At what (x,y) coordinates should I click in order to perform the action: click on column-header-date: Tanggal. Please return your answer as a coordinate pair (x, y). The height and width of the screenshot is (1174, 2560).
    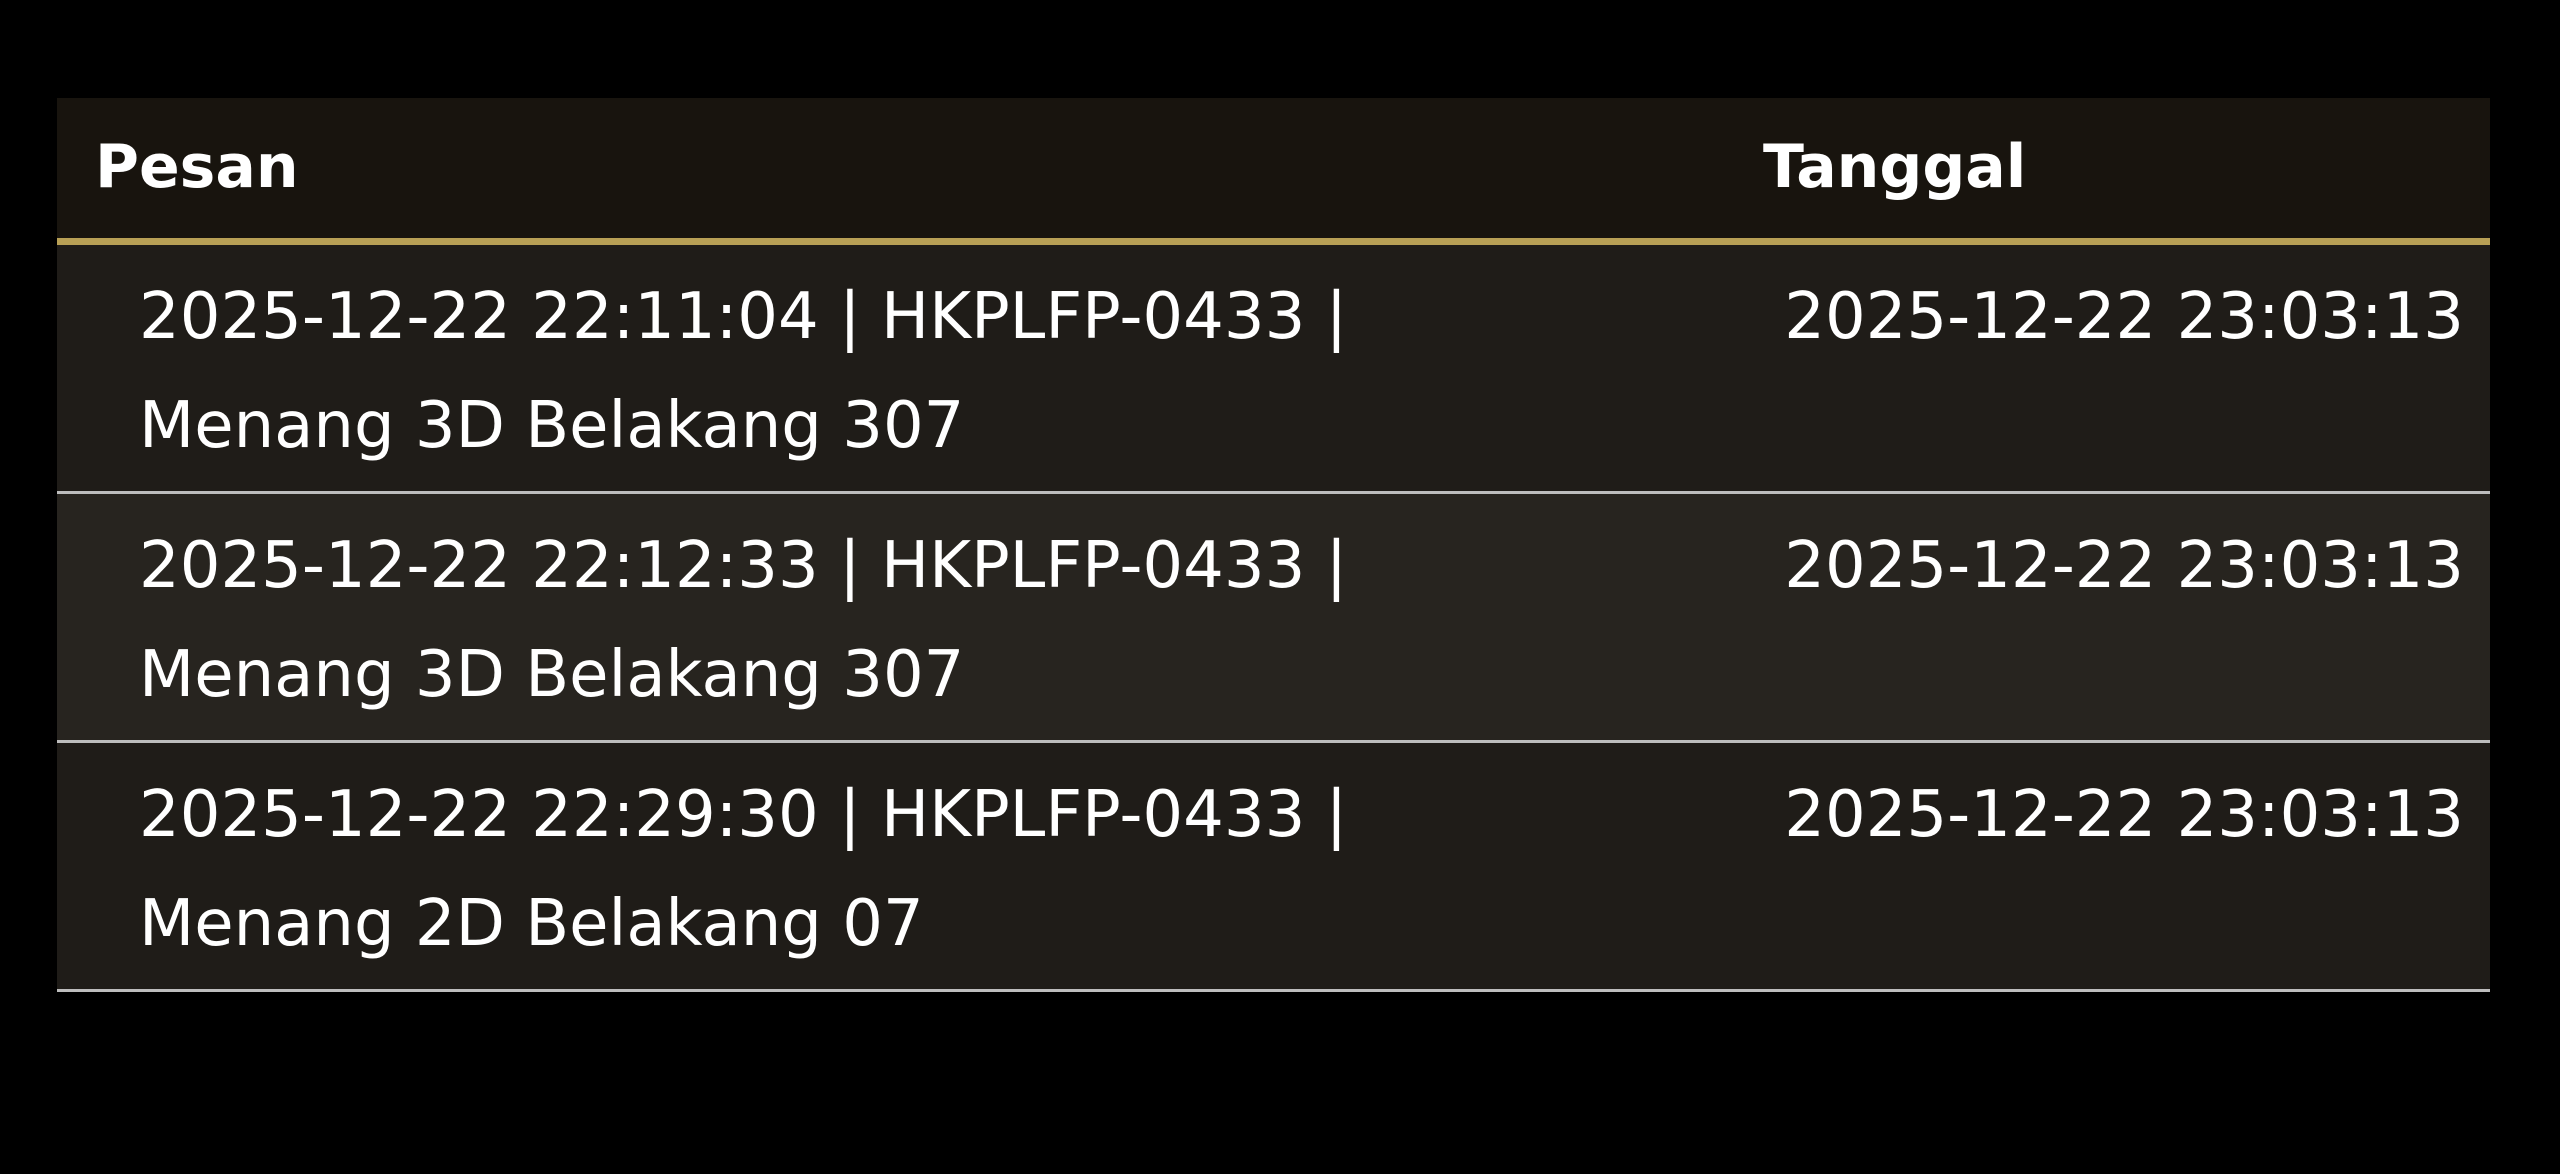
    Looking at the image, I should click on (1895, 167).